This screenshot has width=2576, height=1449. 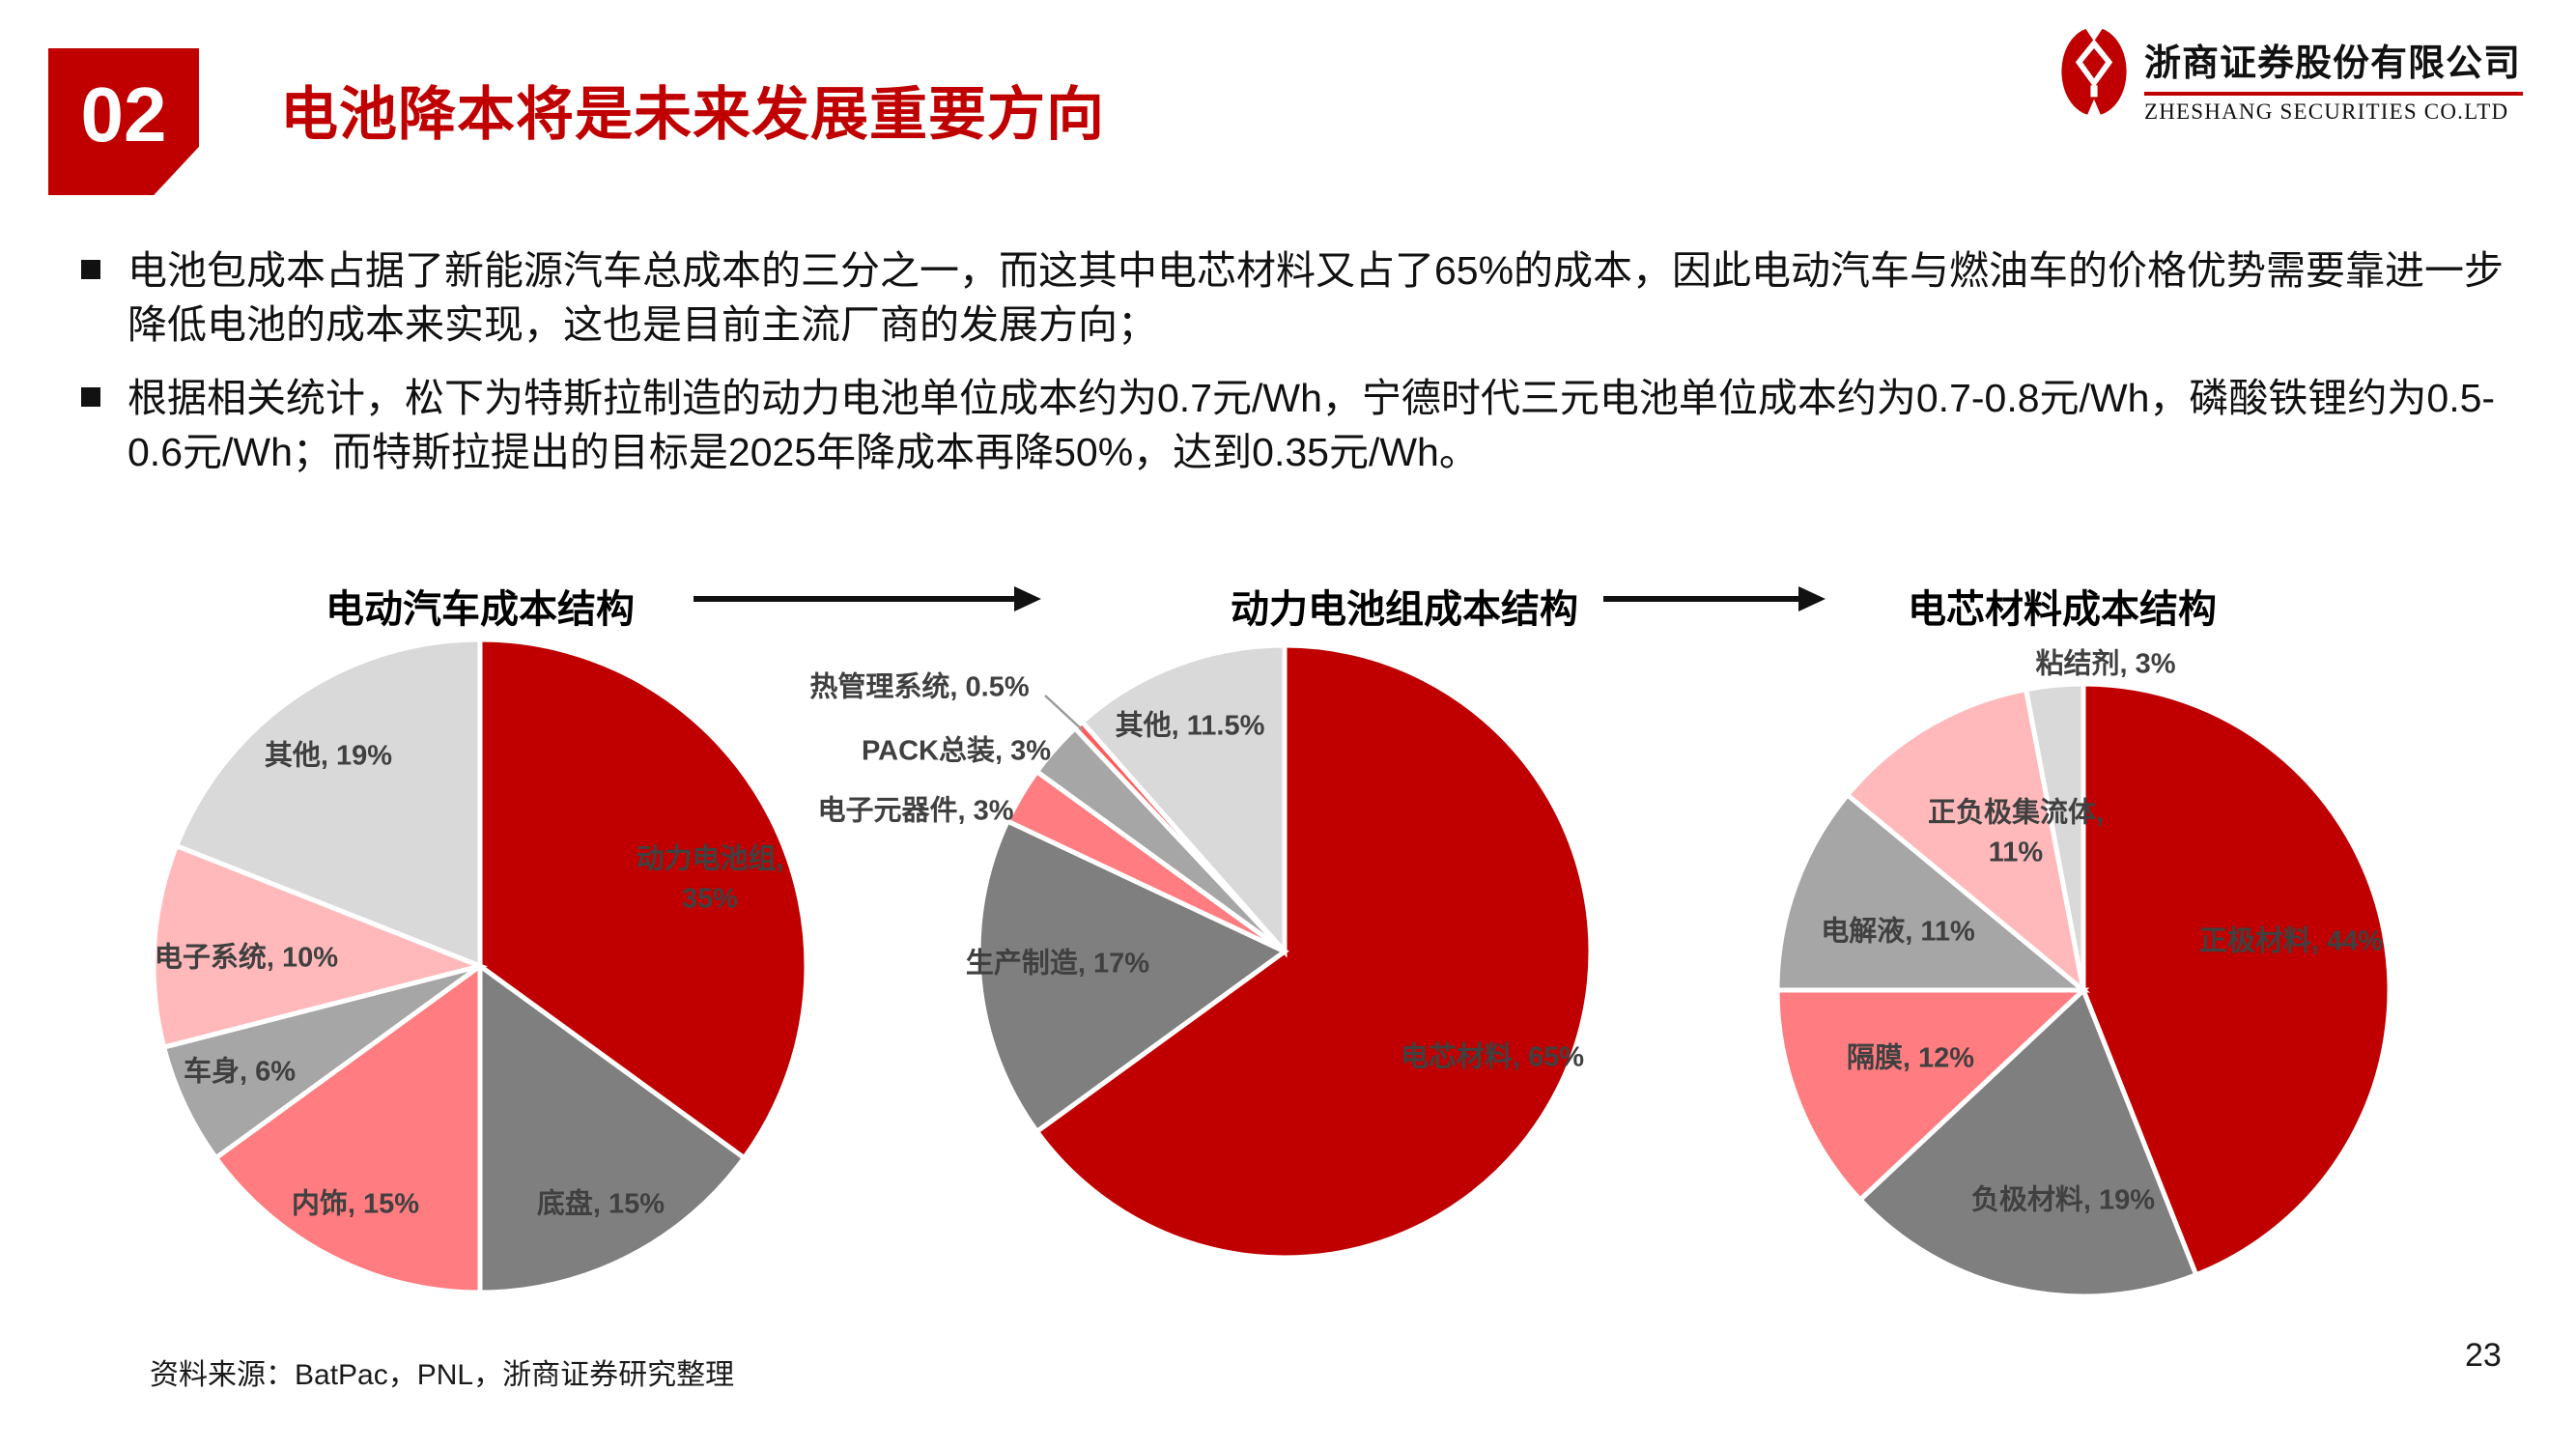 What do you see at coordinates (1190, 726) in the screenshot?
I see `pie-label-其他: 其他, 11.5%` at bounding box center [1190, 726].